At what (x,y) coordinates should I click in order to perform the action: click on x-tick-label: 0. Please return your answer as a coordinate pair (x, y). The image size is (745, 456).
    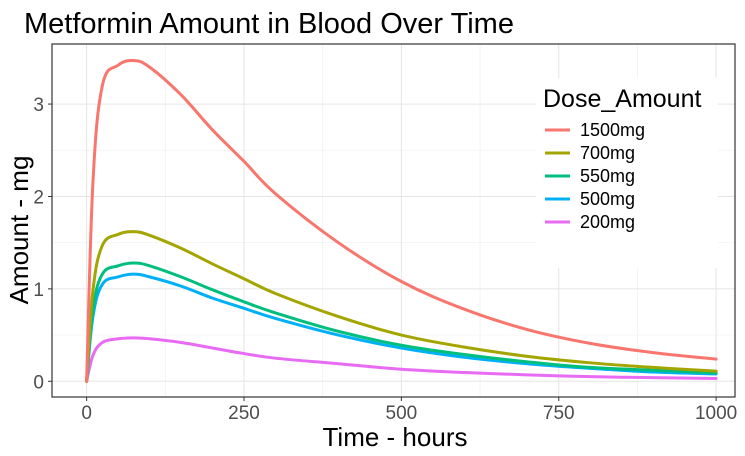
    Looking at the image, I should click on (86, 413).